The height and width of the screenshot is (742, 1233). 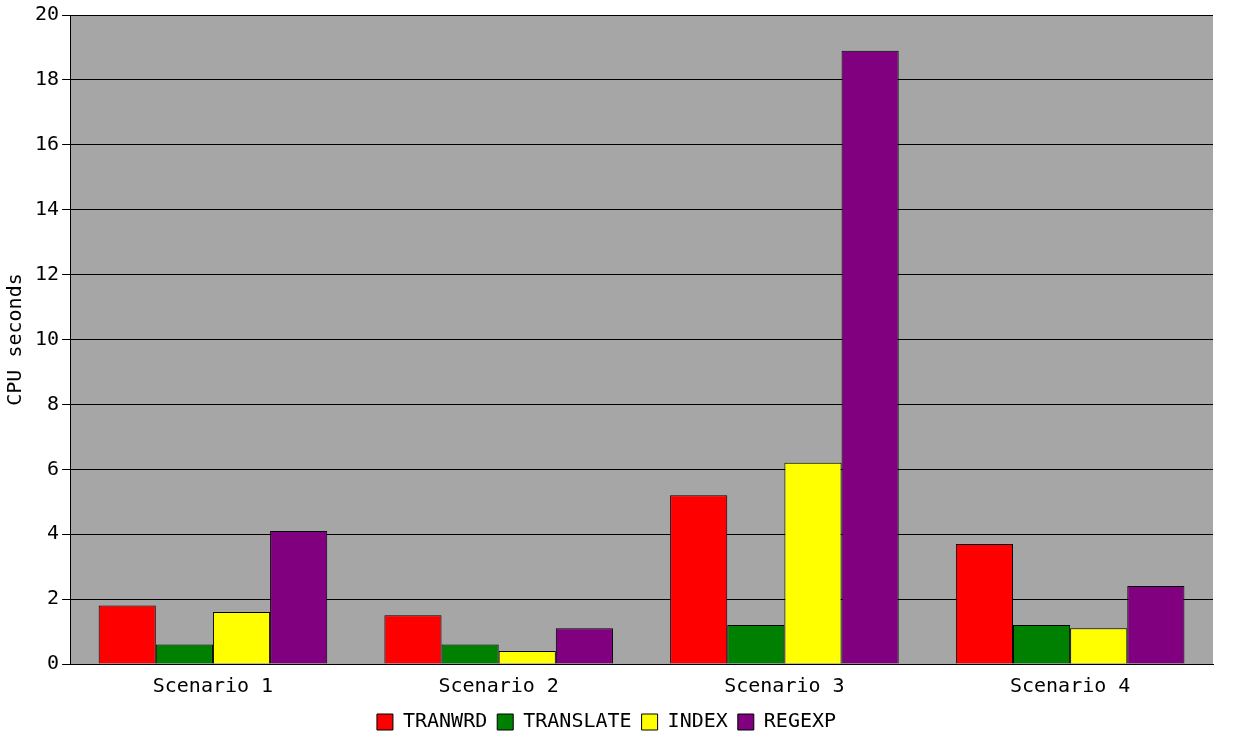 What do you see at coordinates (697, 720) in the screenshot?
I see `legend-label: INDEX` at bounding box center [697, 720].